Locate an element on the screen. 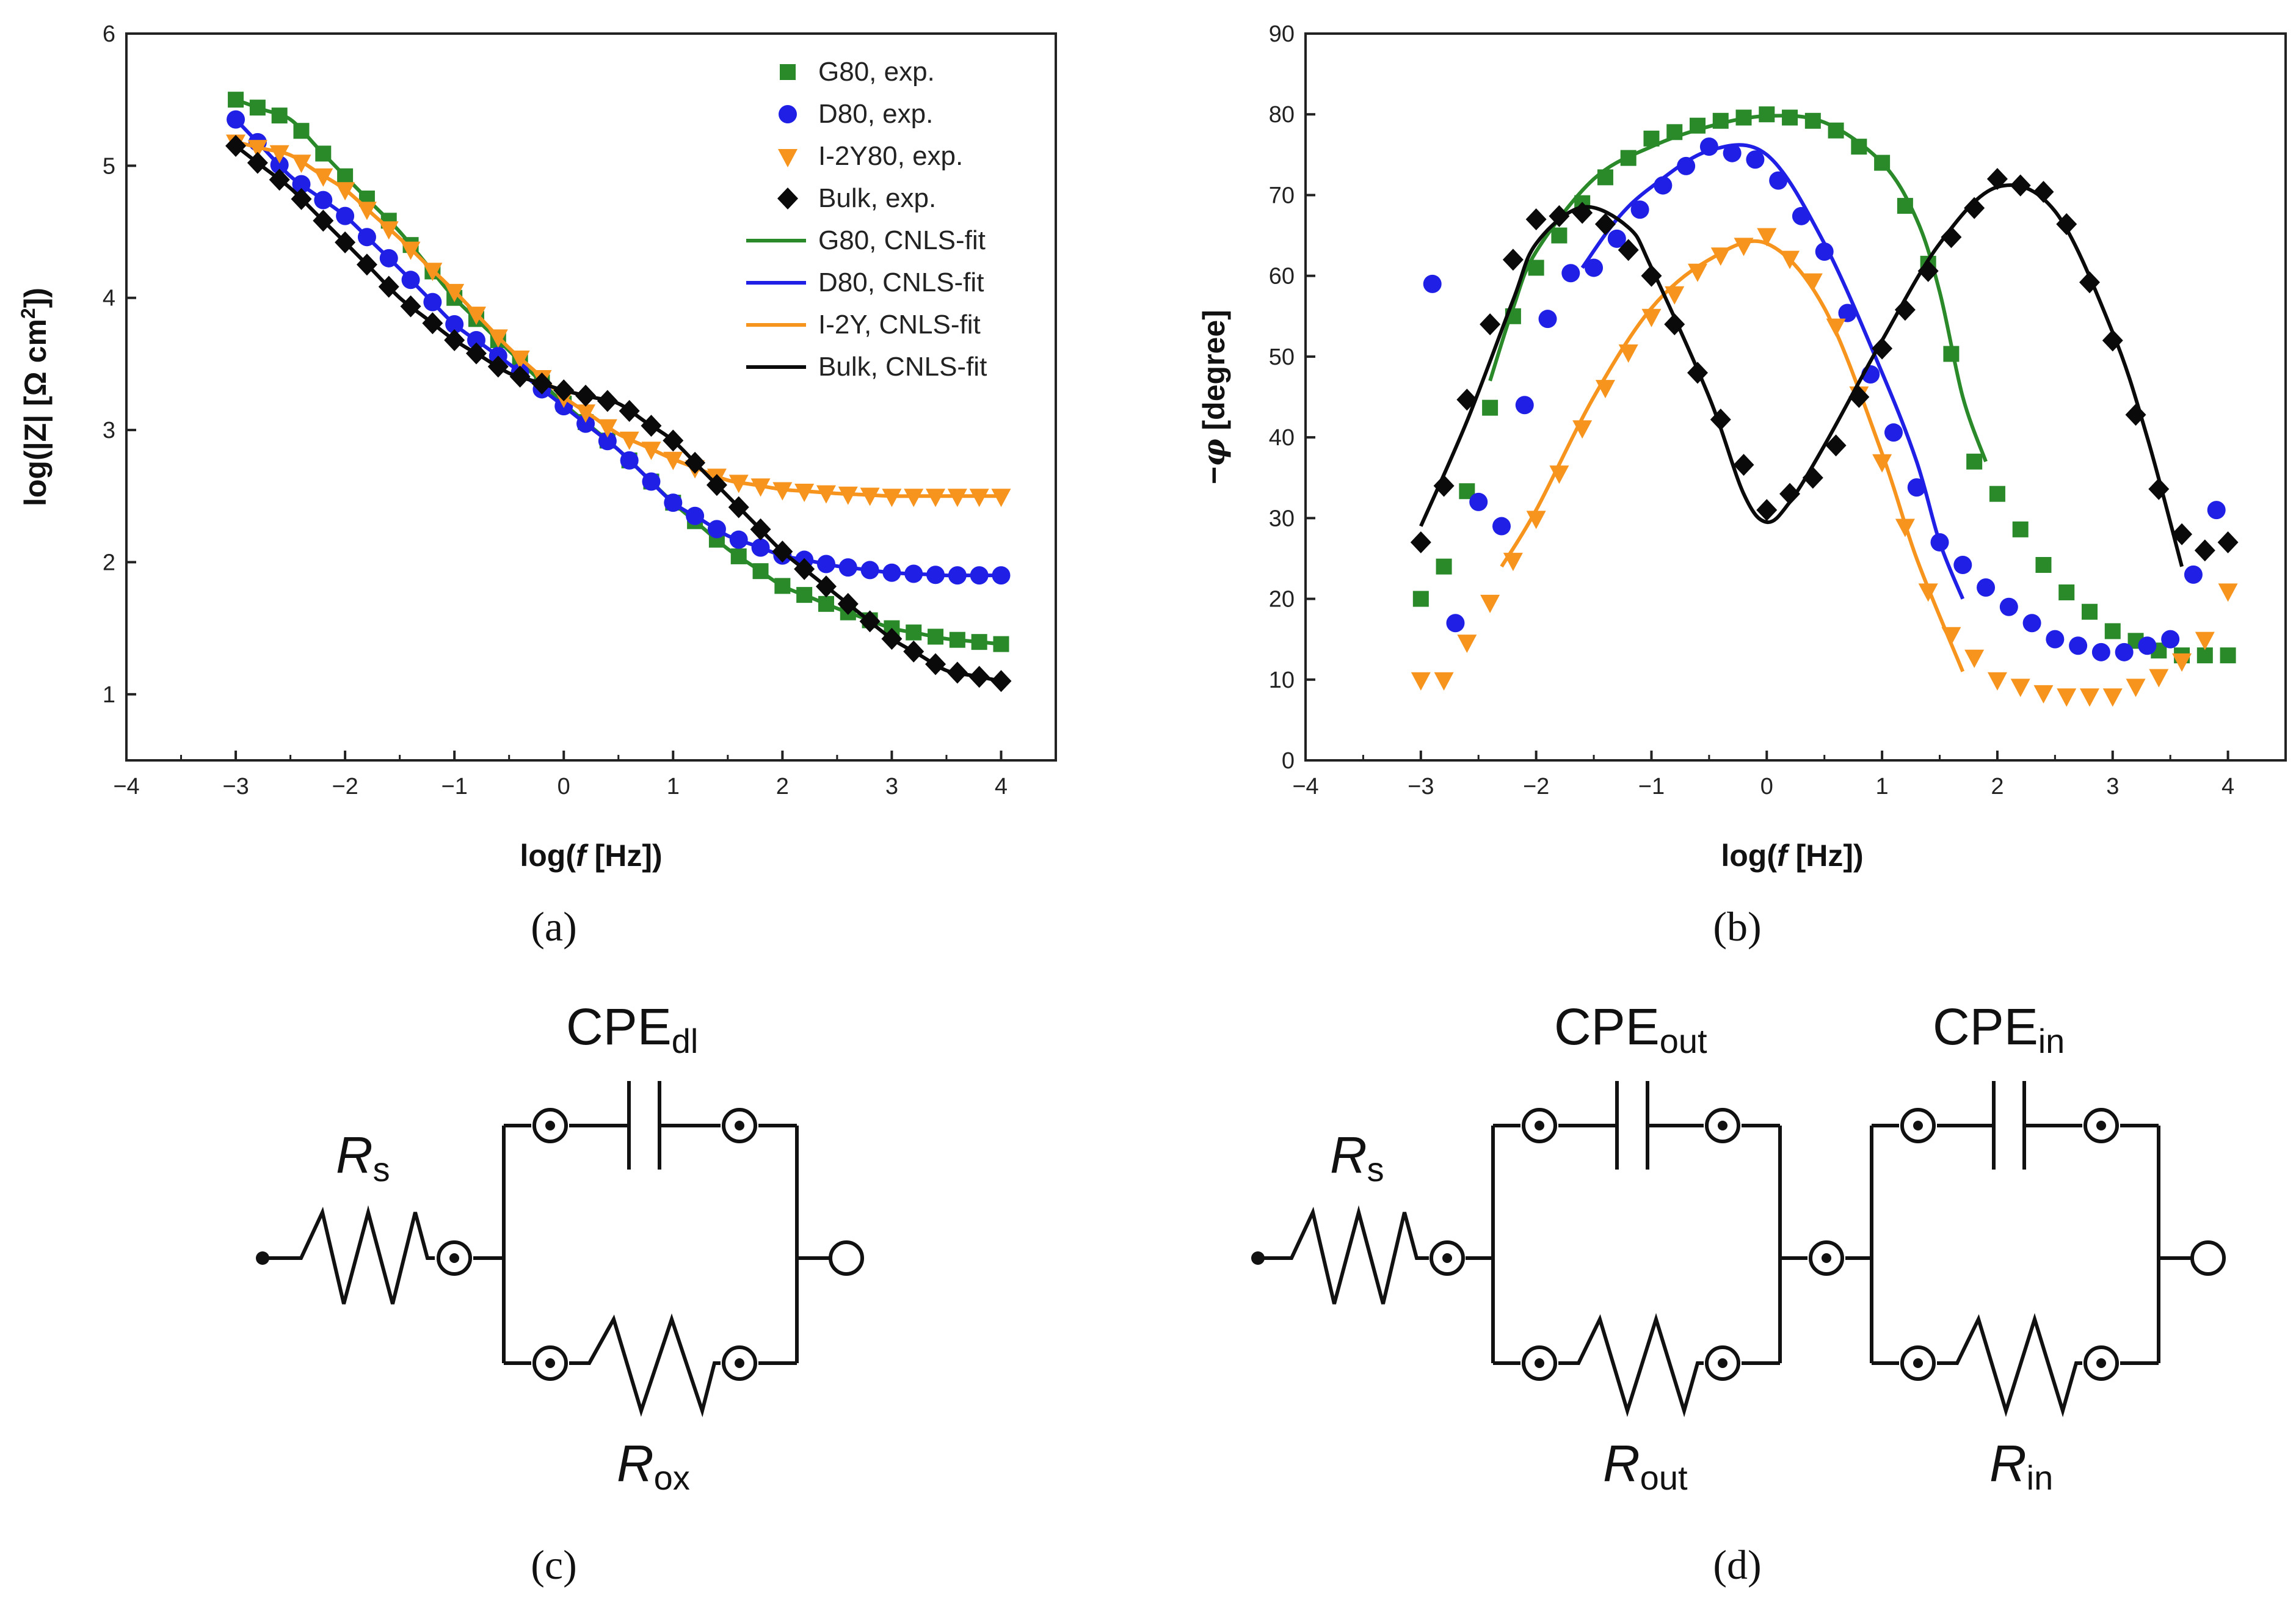 This screenshot has height=1605, width=2296. legend-label: G80, exp. is located at coordinates (877, 72).